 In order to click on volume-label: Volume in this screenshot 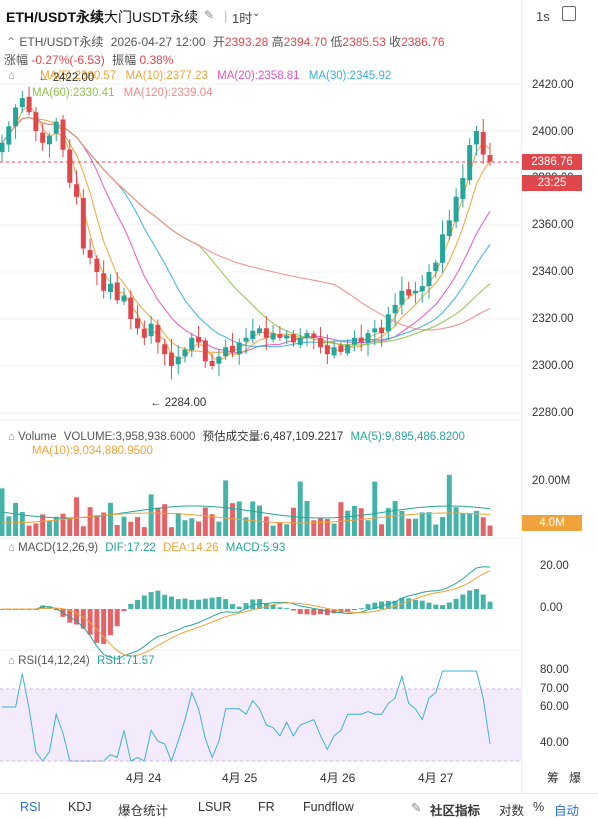, I will do `click(37, 437)`.